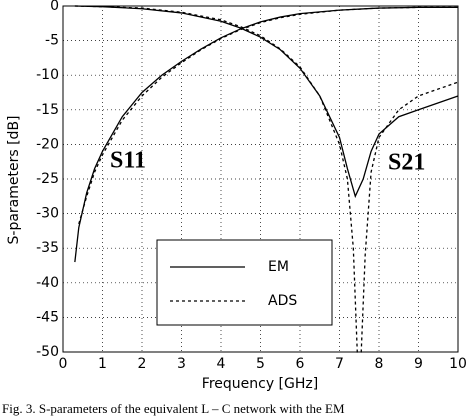  I want to click on y-tick-label: -50, so click(47, 352).